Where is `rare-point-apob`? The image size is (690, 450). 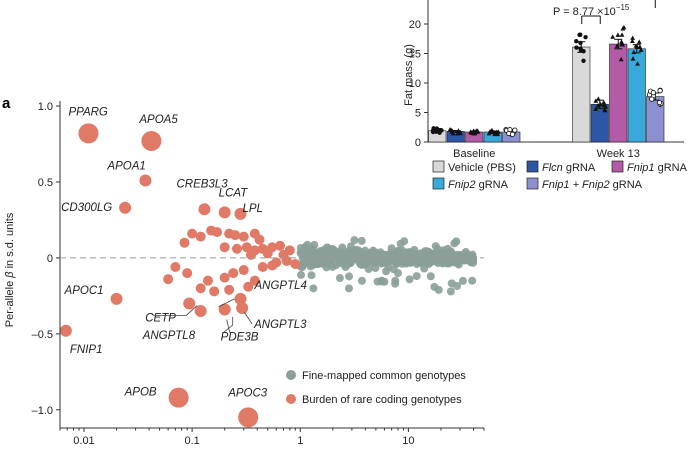 rare-point-apob is located at coordinates (178, 397).